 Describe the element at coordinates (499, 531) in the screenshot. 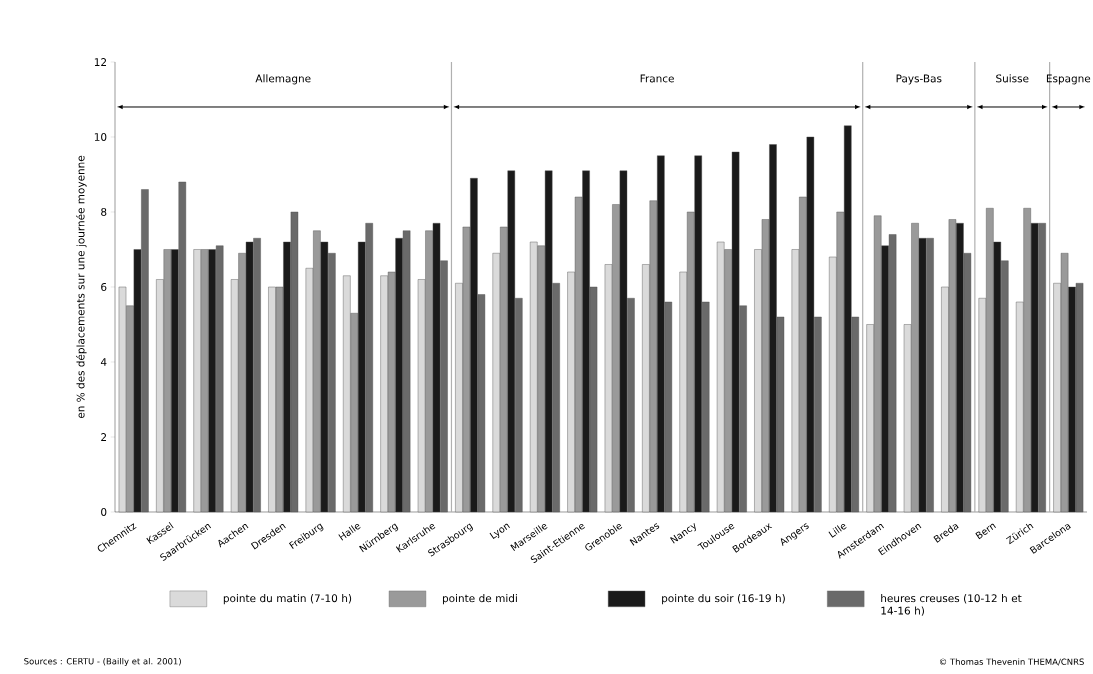

I see `x-tick-label: Lyon` at that location.